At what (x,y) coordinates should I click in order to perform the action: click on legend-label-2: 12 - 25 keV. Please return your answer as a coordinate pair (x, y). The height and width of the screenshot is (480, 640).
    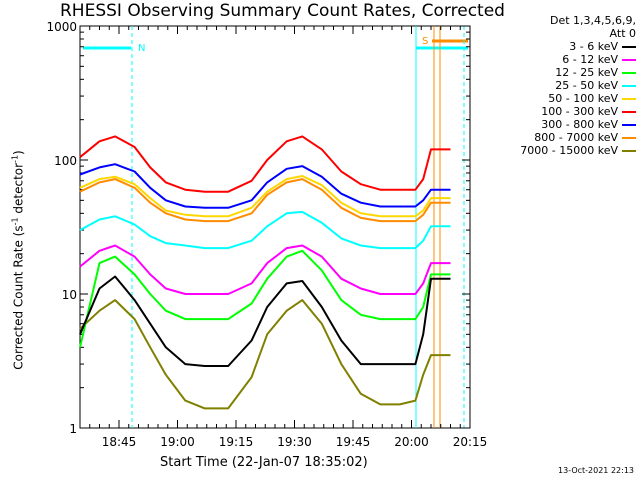
    Looking at the image, I should click on (586, 72).